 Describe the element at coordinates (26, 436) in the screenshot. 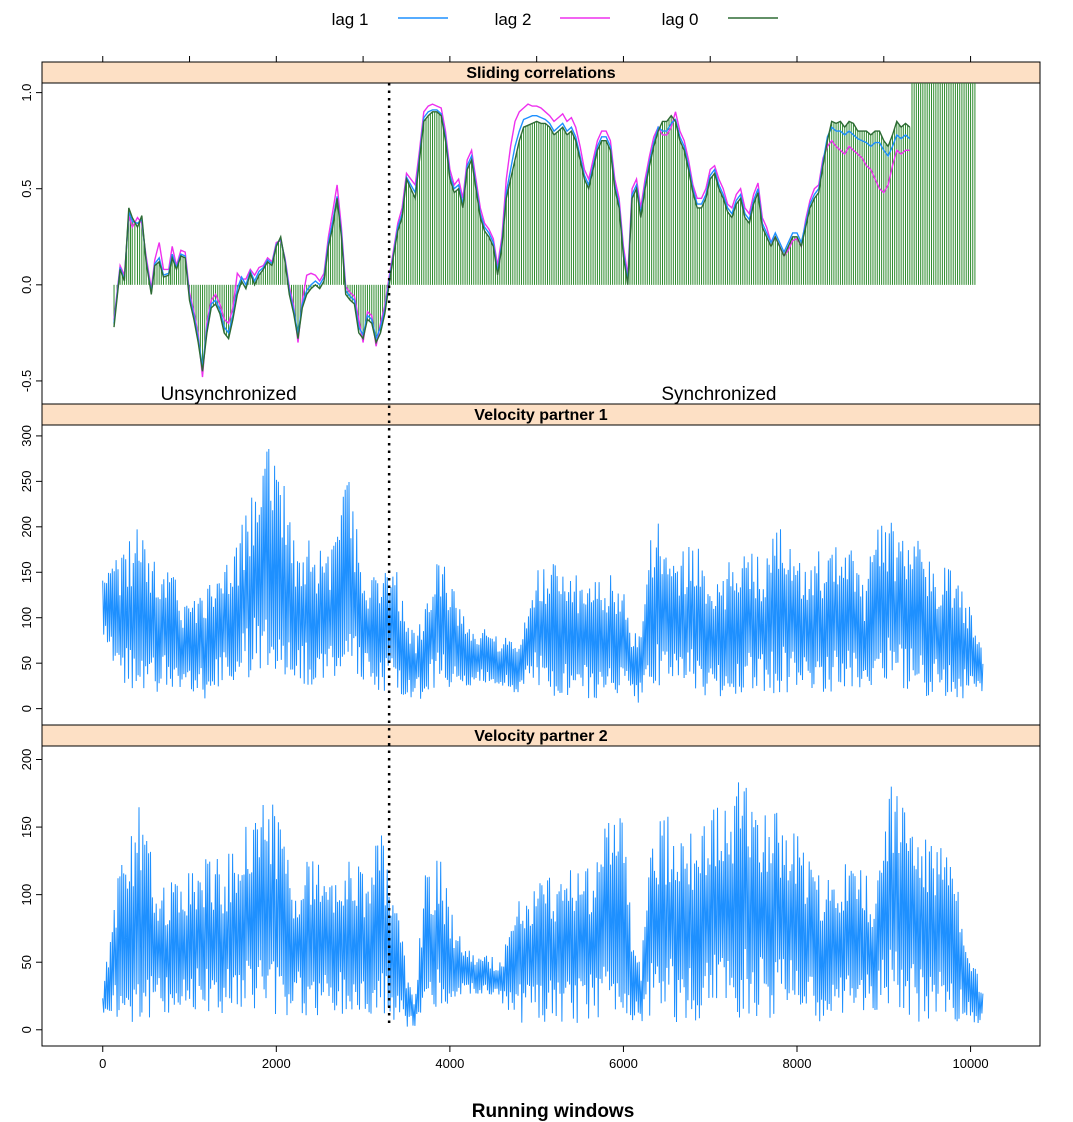

I see `y-tick-label: 300` at that location.